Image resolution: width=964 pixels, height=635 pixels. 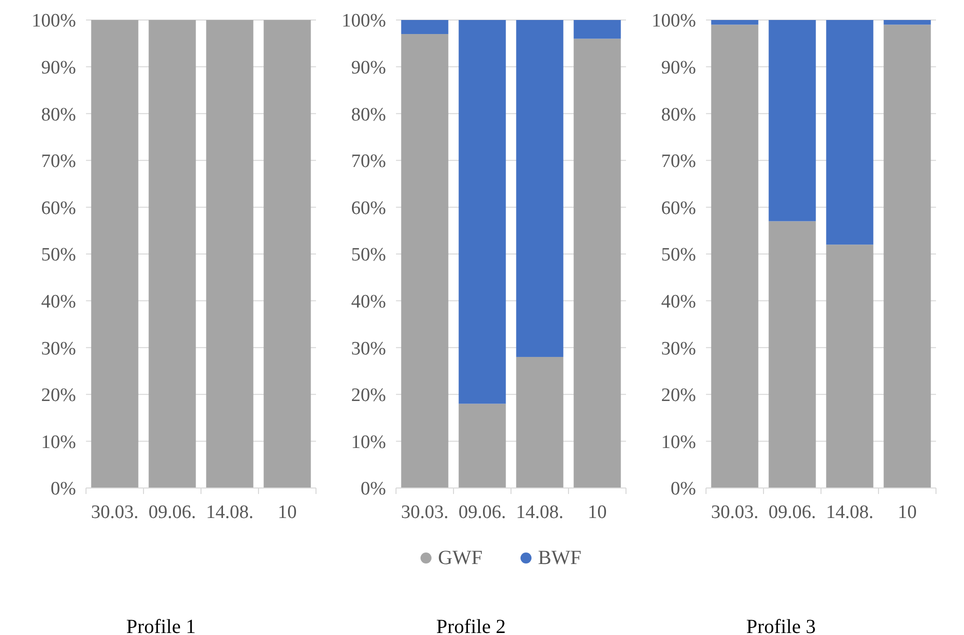 I want to click on text: Profile 2, so click(x=471, y=625).